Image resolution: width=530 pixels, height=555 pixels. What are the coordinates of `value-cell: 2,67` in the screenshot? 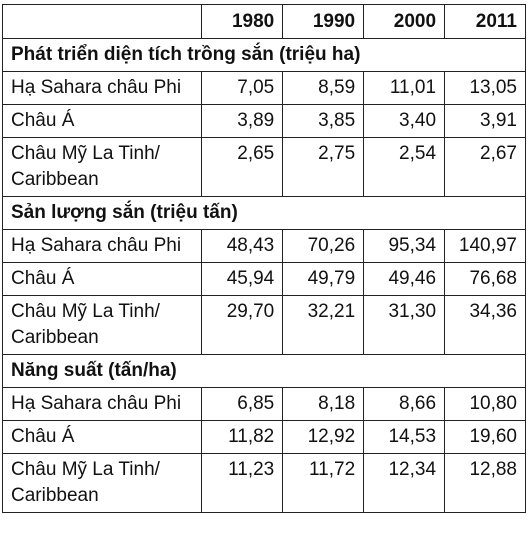 It's located at (485, 167).